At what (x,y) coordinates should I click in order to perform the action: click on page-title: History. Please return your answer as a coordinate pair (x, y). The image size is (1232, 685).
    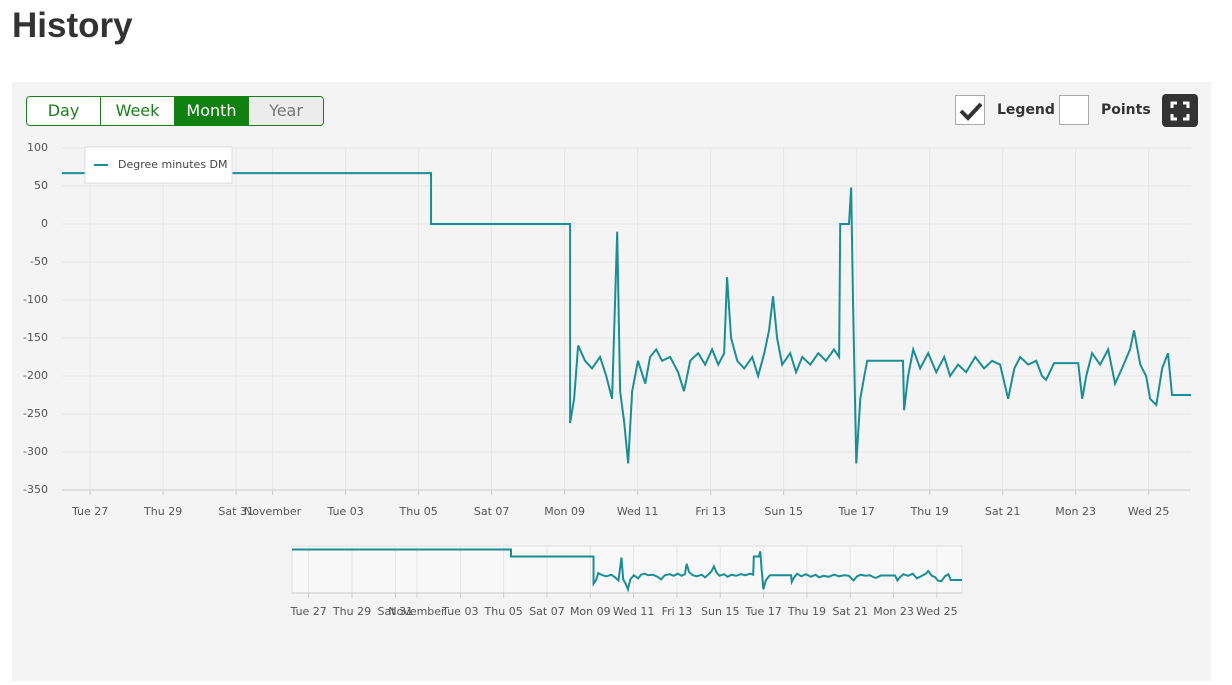
    Looking at the image, I should click on (72, 25).